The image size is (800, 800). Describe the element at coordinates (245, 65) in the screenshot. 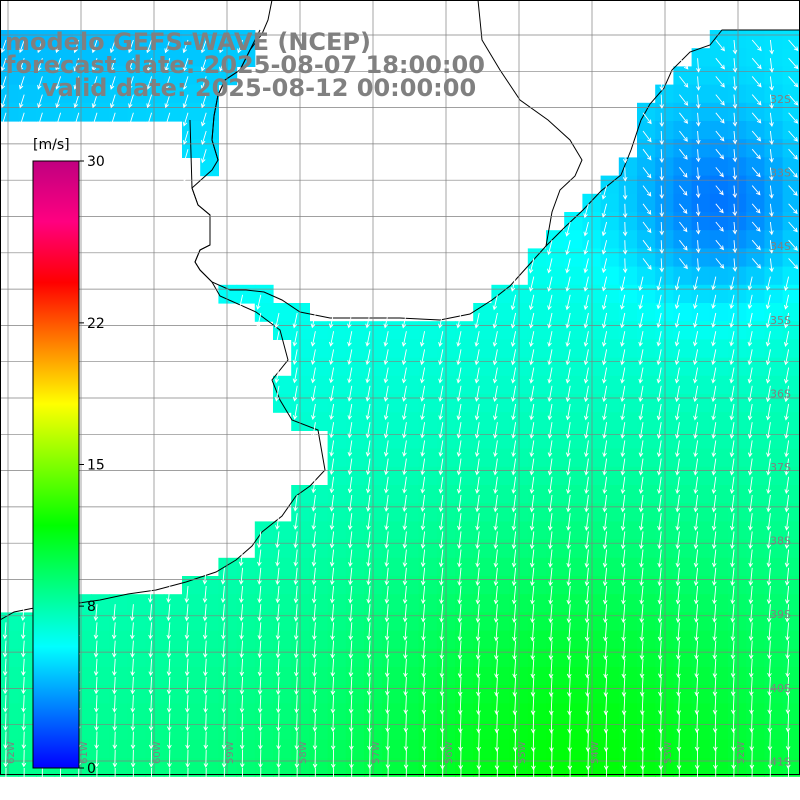

I see `title-forecast-date: forecast date: 2025-08-07 18:00:00` at that location.